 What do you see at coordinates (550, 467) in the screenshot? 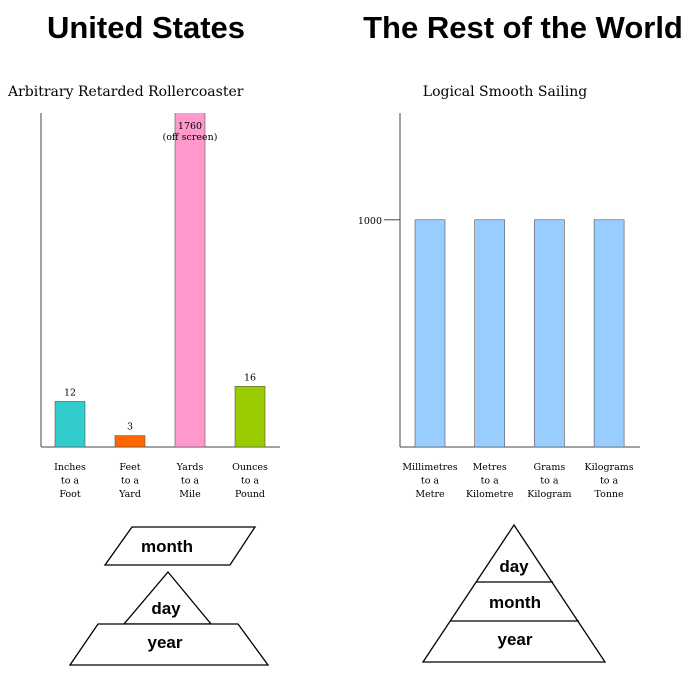
I see `x-tick-label: Grams` at bounding box center [550, 467].